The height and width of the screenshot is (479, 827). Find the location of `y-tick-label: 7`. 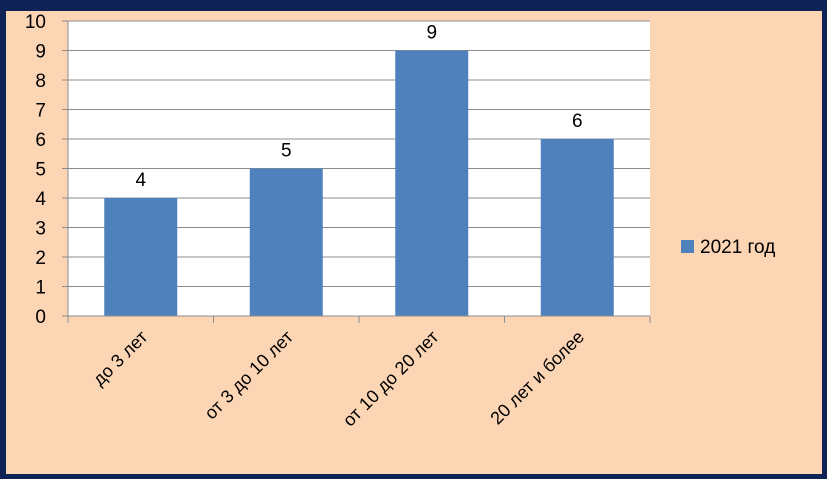

y-tick-label: 7 is located at coordinates (40, 111).